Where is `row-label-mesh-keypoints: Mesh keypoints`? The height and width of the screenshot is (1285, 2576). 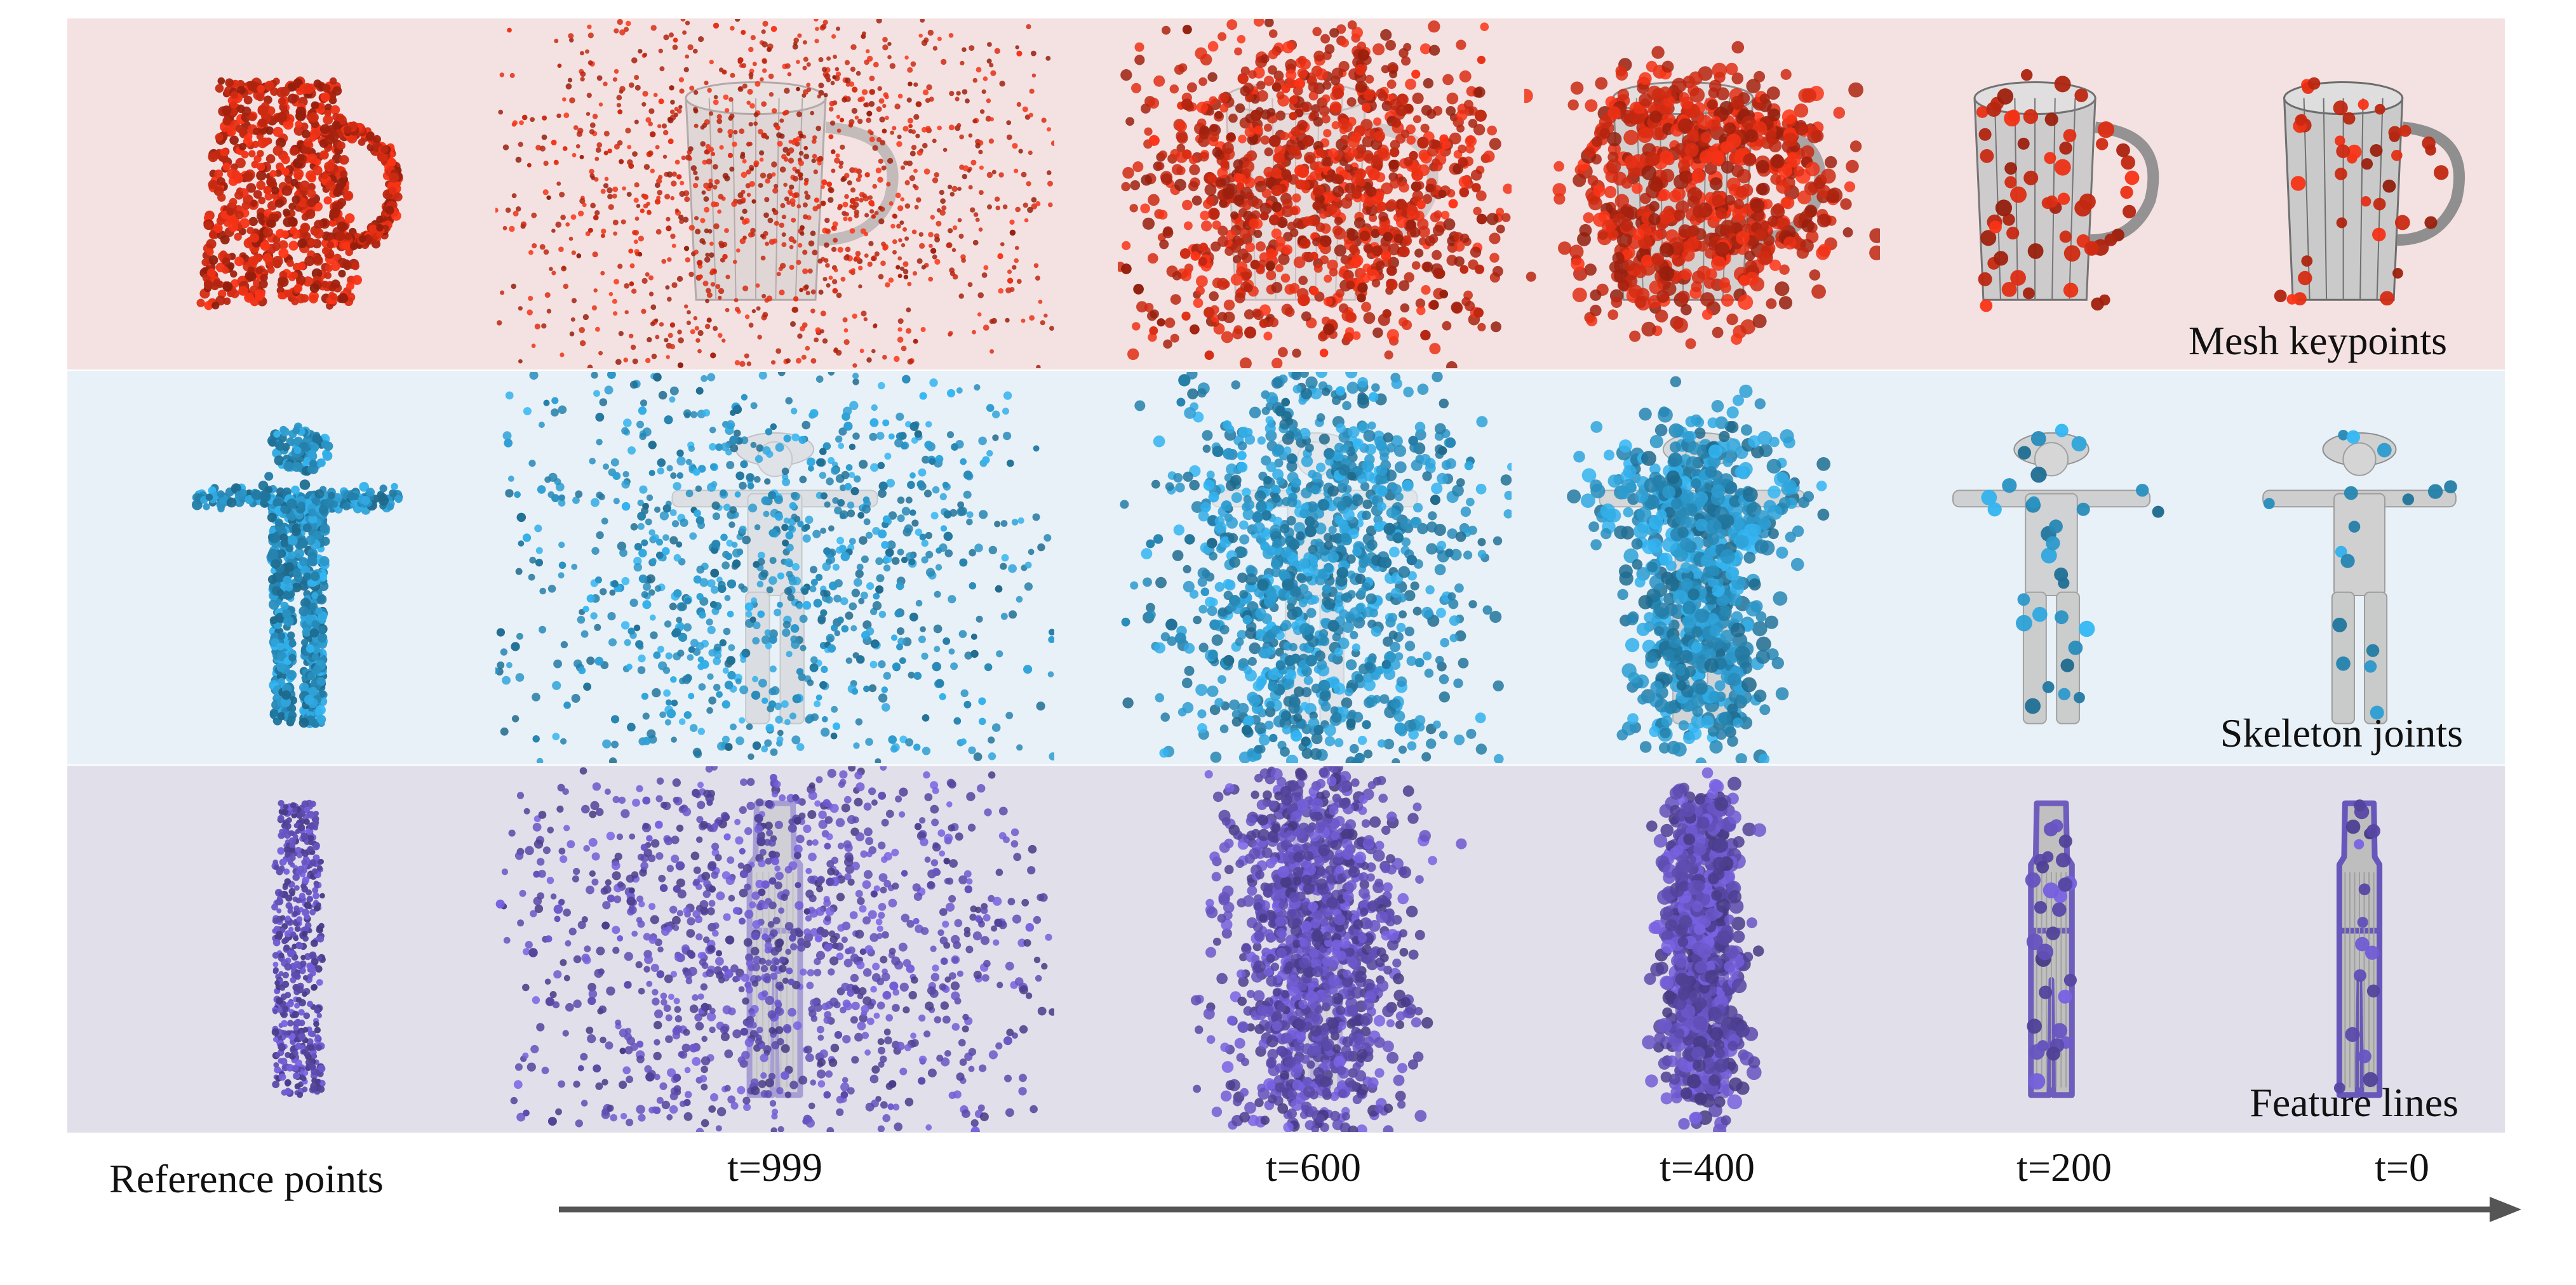
row-label-mesh-keypoints: Mesh keypoints is located at coordinates (2317, 341).